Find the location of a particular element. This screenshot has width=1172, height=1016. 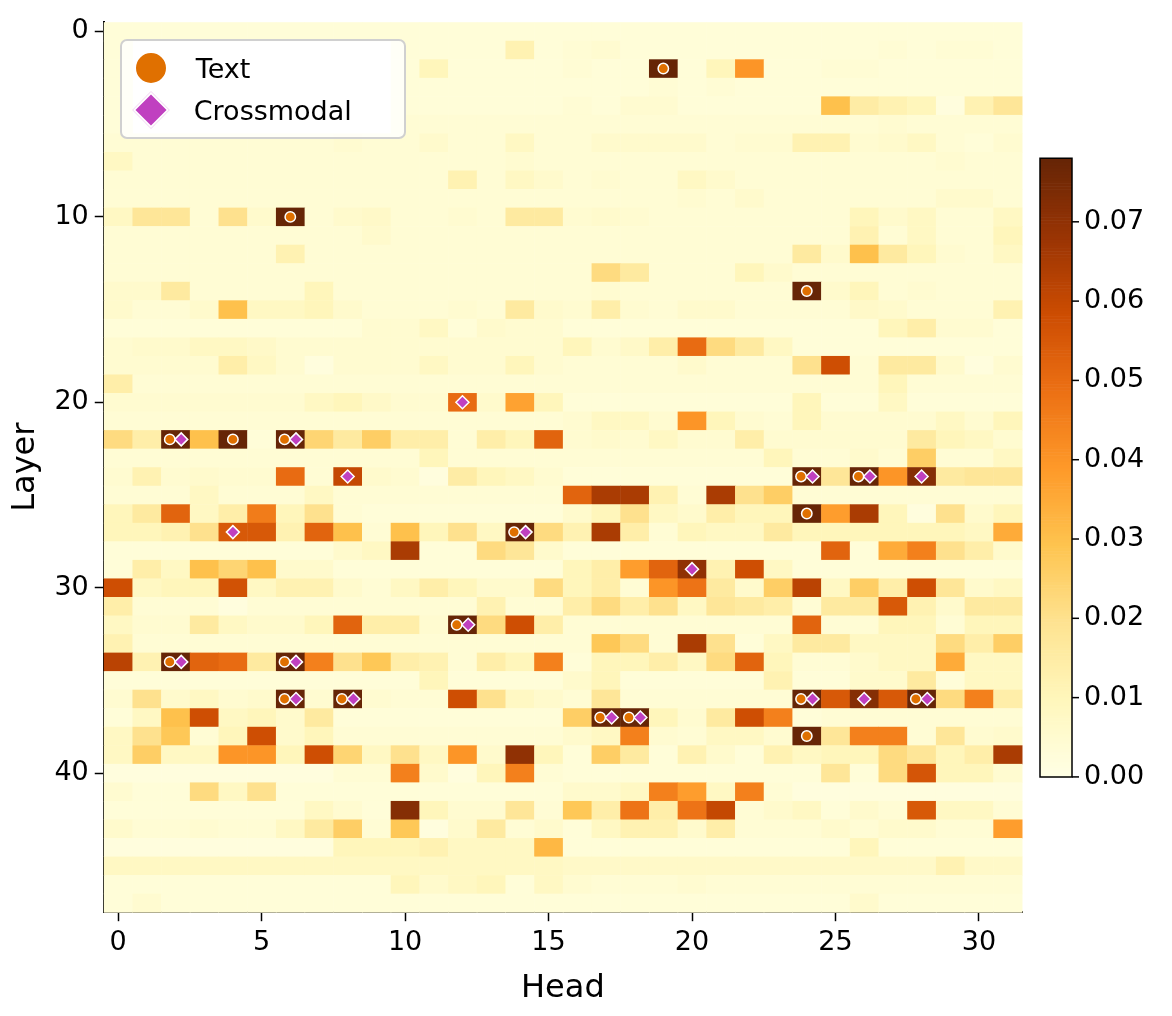

x-tick-label: 10 is located at coordinates (405, 941).